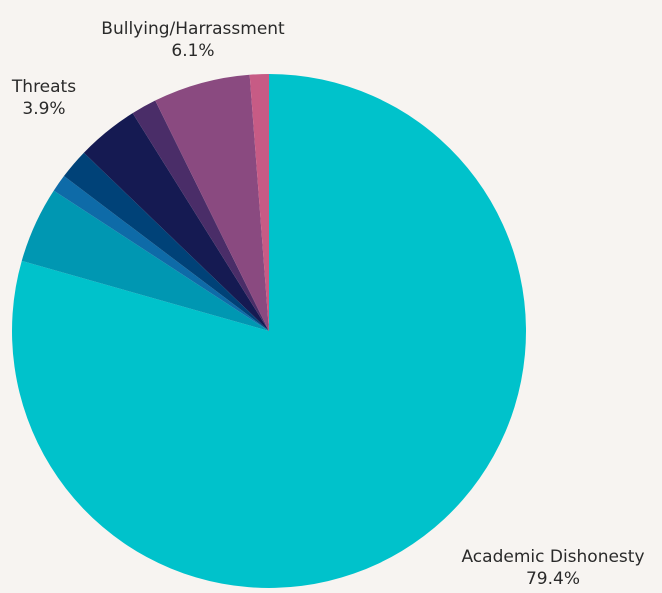  What do you see at coordinates (44, 87) in the screenshot?
I see `label-threats-name: Threats` at bounding box center [44, 87].